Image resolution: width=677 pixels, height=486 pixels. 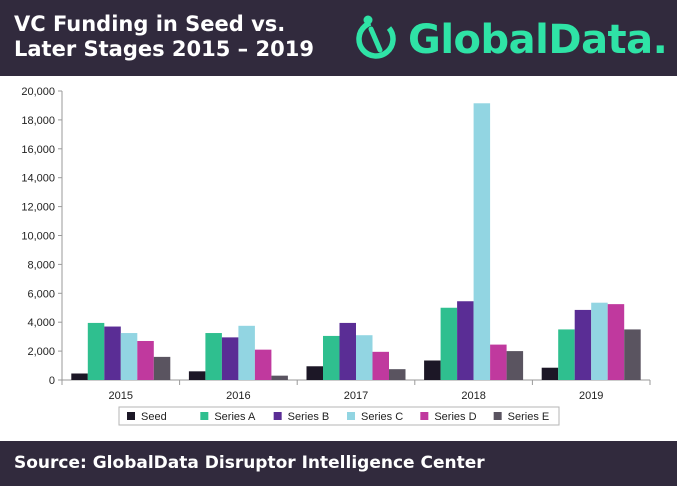 I want to click on y-tick-label: 6,000, so click(x=41, y=294).